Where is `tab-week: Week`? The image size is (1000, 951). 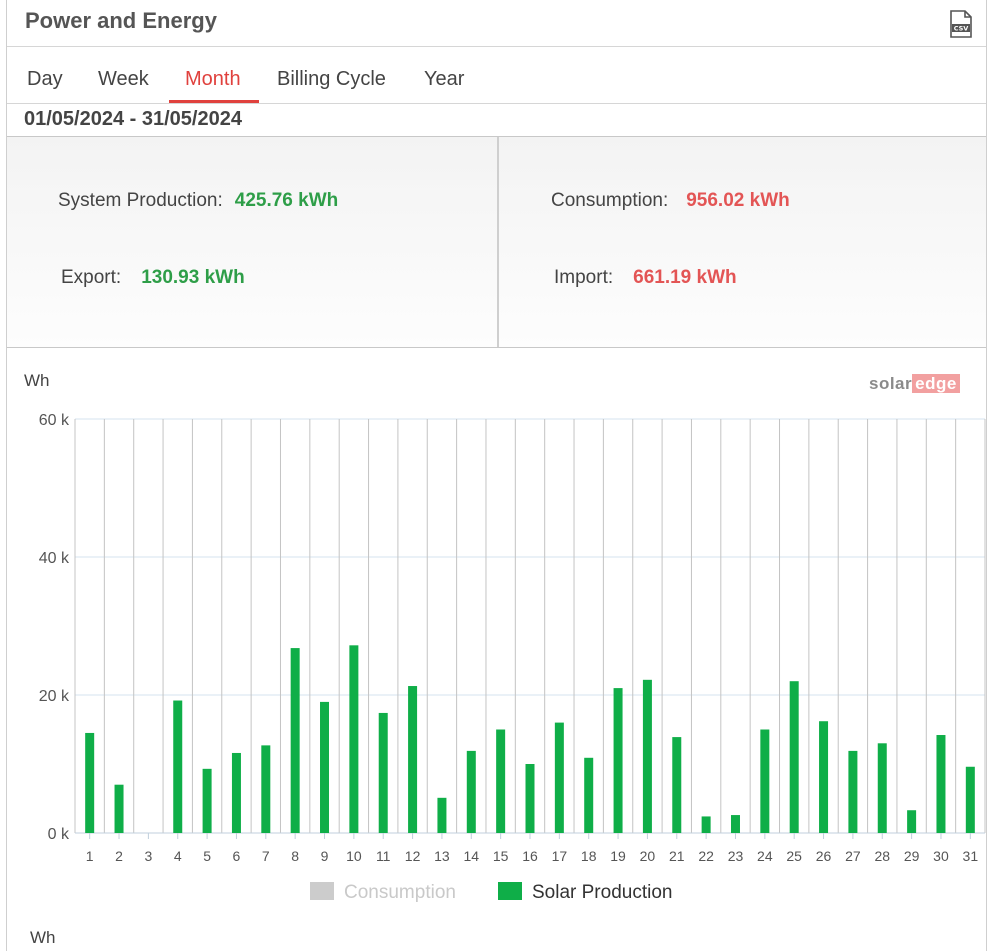
tab-week: Week is located at coordinates (123, 79).